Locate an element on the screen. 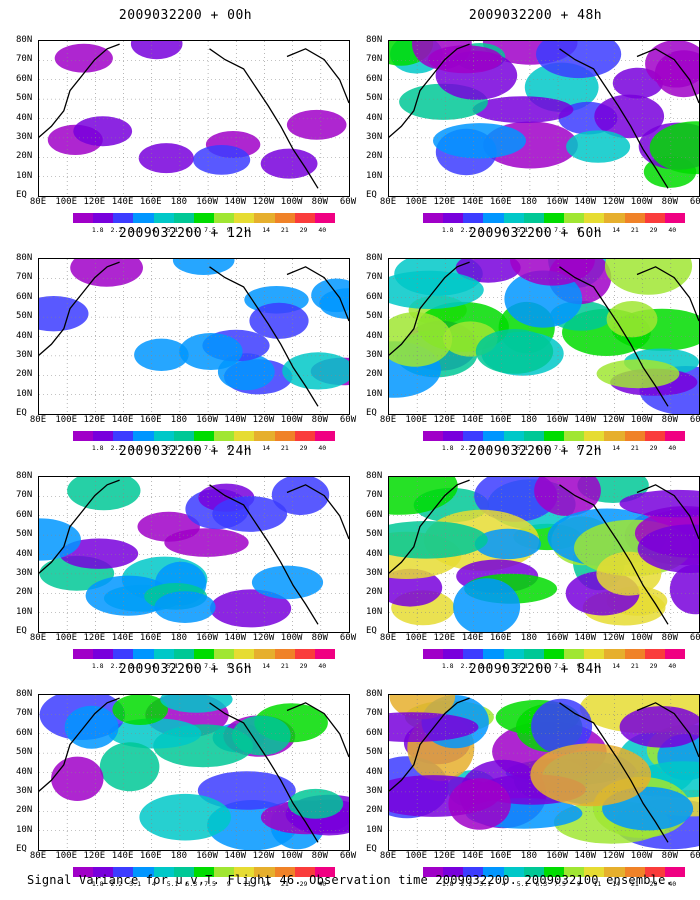  colorbar is located at coordinates (204, 872).